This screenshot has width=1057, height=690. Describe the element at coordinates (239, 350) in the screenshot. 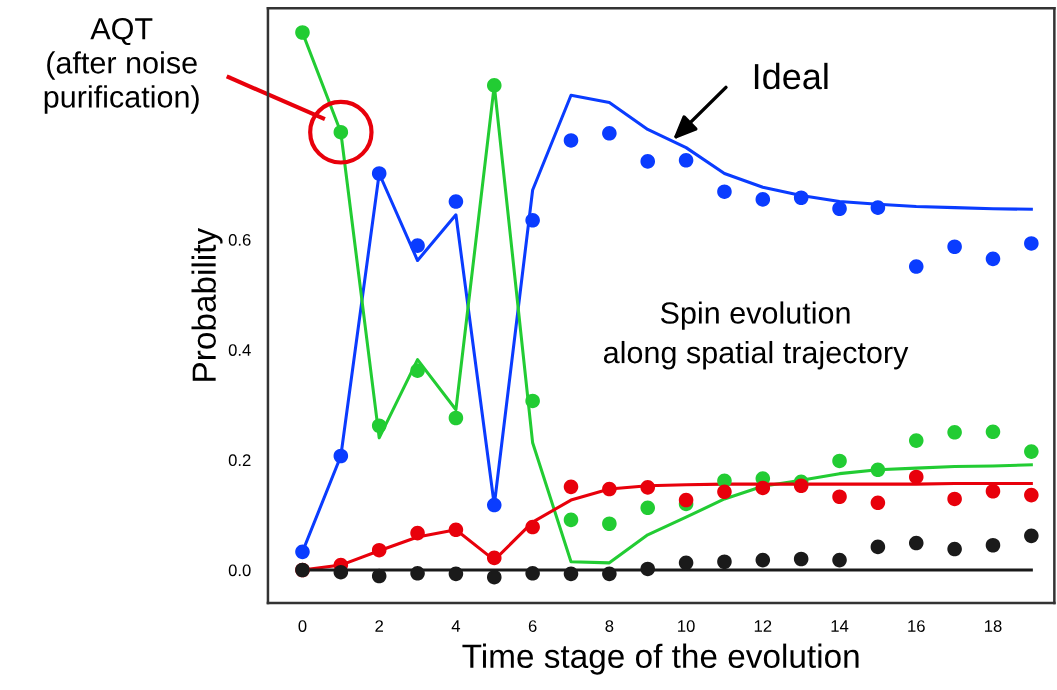

I see `y-tick-label: 0.4` at that location.